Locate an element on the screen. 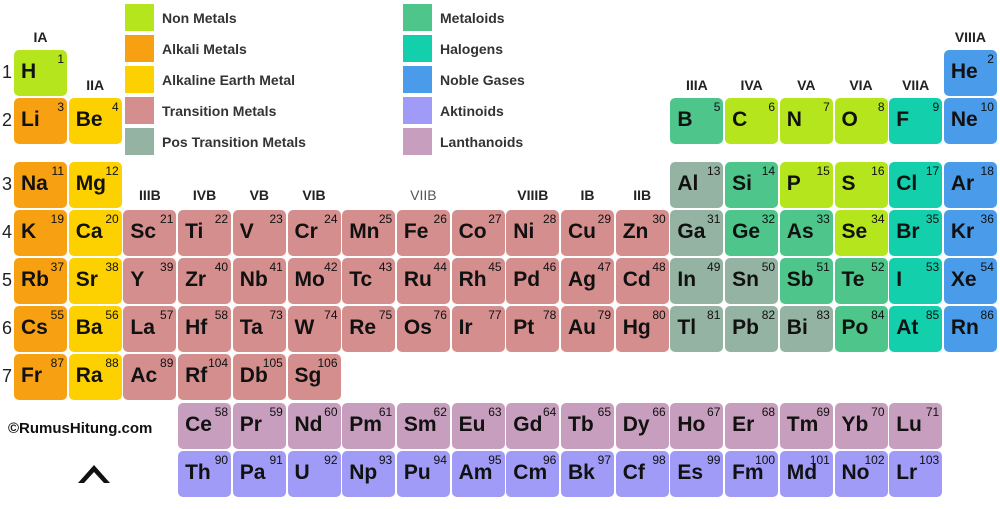  element-cell-he: He 2 is located at coordinates (970, 73).